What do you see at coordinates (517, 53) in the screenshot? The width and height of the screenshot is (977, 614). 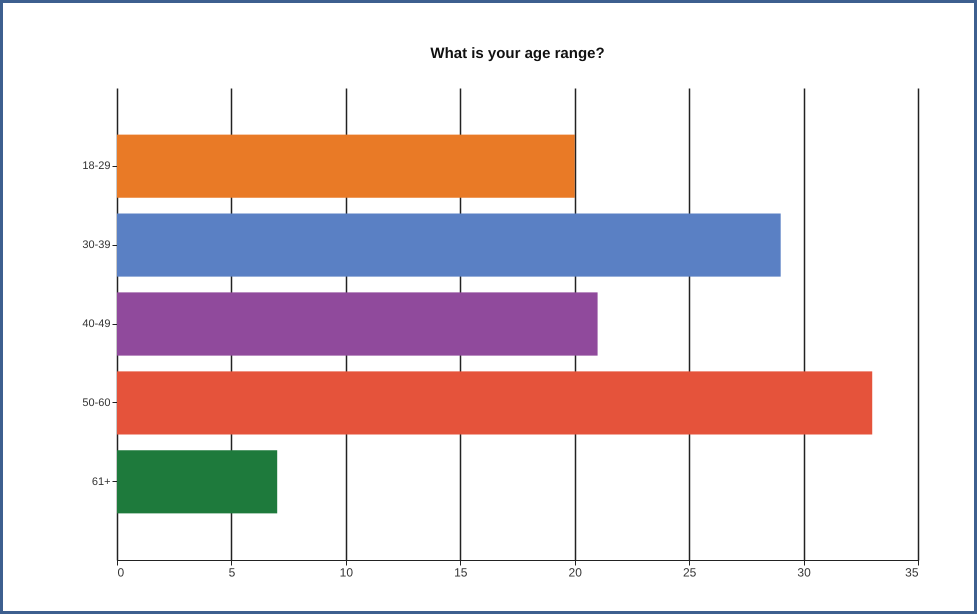 I see `chart-title: What is your age range?` at bounding box center [517, 53].